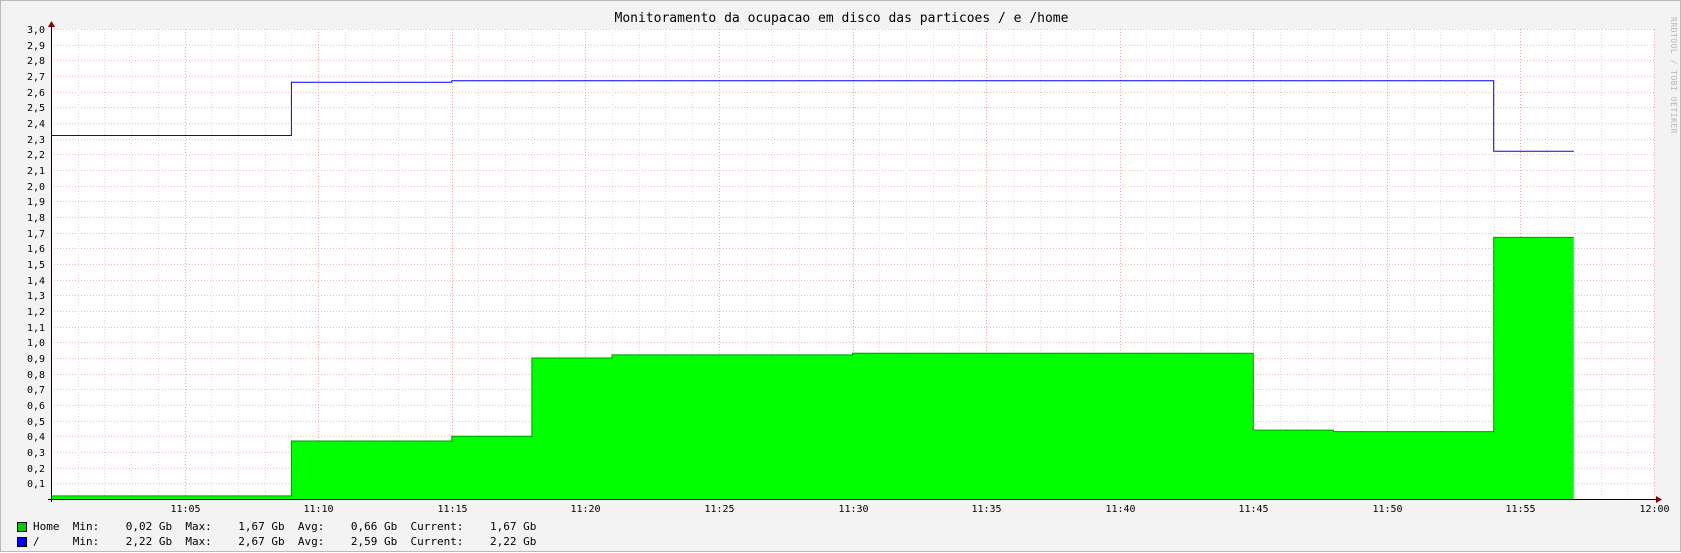  Describe the element at coordinates (36, 140) in the screenshot. I see `y-tick-label: 2,3` at that location.